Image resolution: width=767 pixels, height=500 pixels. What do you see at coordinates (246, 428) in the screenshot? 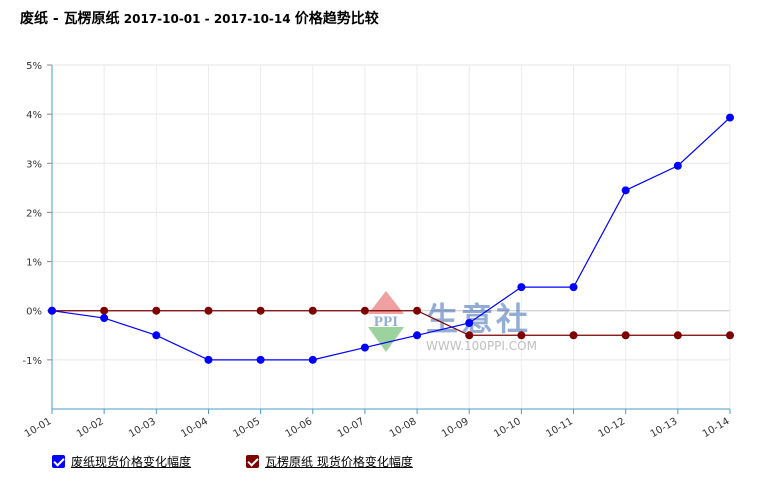
I see `x-tick-label: 10-05` at bounding box center [246, 428].